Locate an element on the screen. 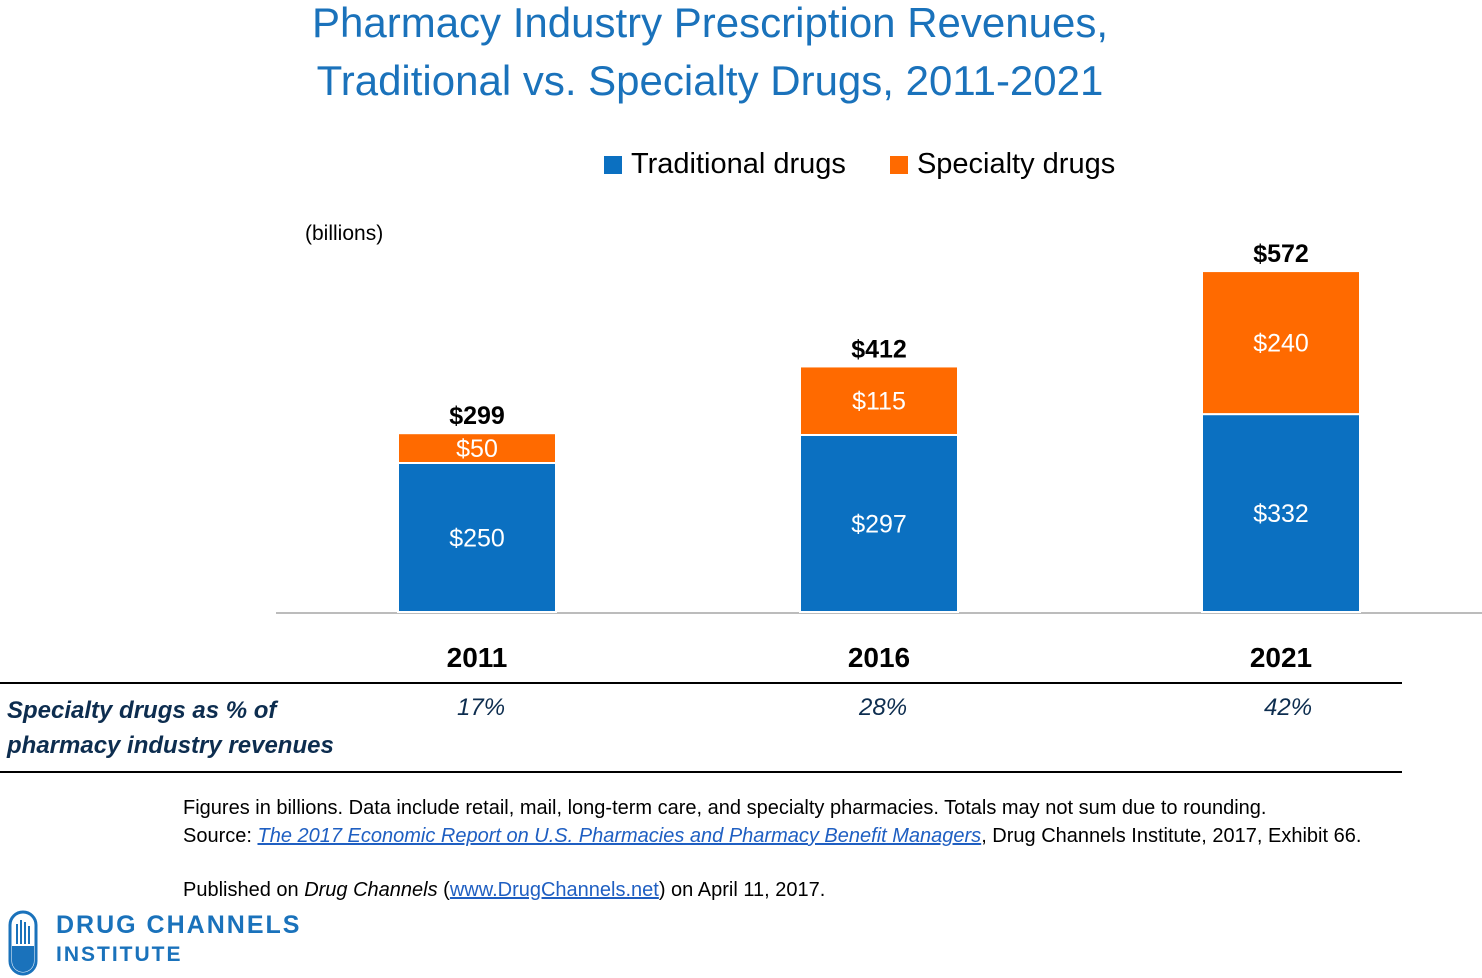  logo-text-line-2: INSTITUTE is located at coordinates (119, 954).